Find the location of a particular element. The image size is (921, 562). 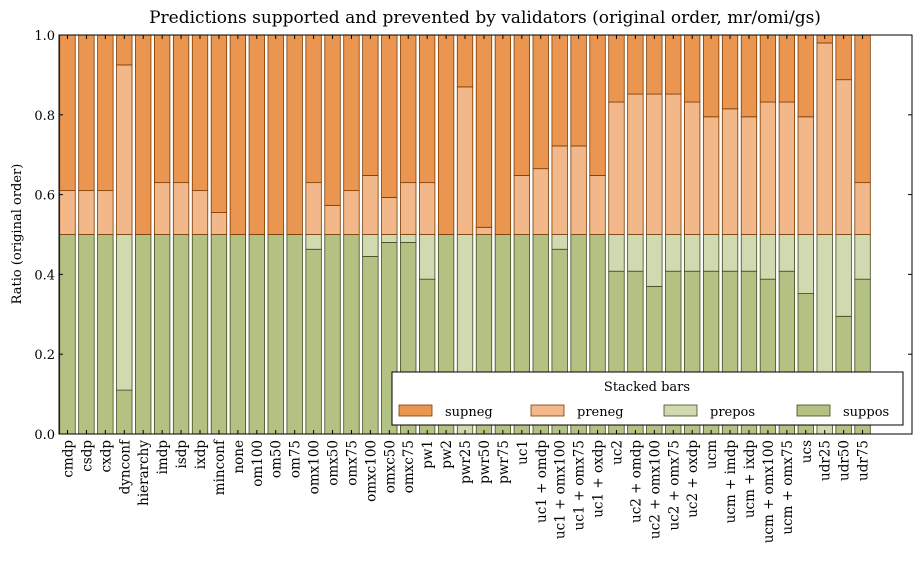

bar-segment-supneg-hierarchy is located at coordinates (143, 134).